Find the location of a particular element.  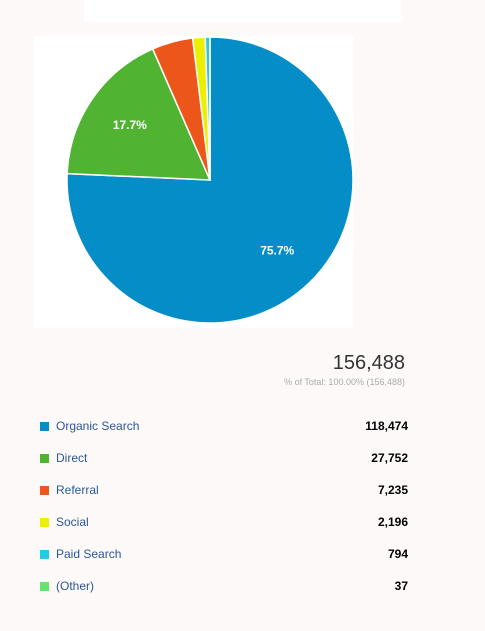

legend-row-paid-search: Paid Search 794 is located at coordinates (224, 554).